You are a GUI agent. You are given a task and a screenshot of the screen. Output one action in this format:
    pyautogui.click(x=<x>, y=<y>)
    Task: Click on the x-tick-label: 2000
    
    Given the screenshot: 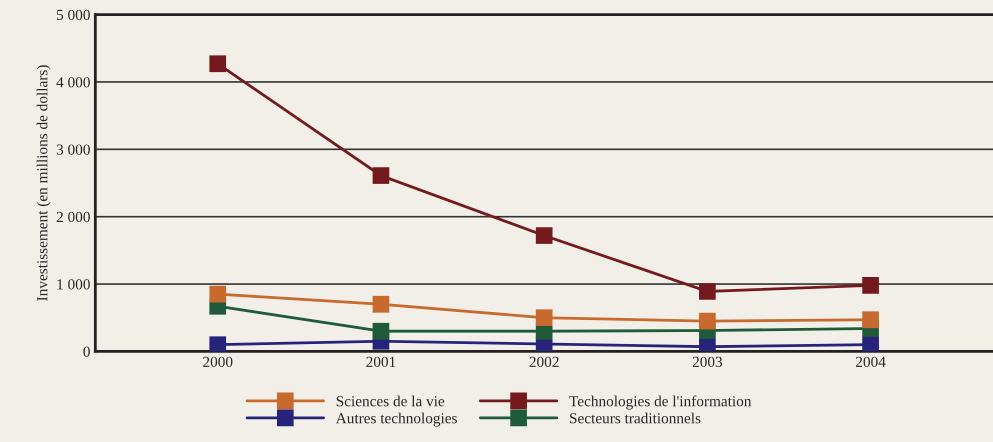 What is the action you would take?
    pyautogui.click(x=217, y=362)
    